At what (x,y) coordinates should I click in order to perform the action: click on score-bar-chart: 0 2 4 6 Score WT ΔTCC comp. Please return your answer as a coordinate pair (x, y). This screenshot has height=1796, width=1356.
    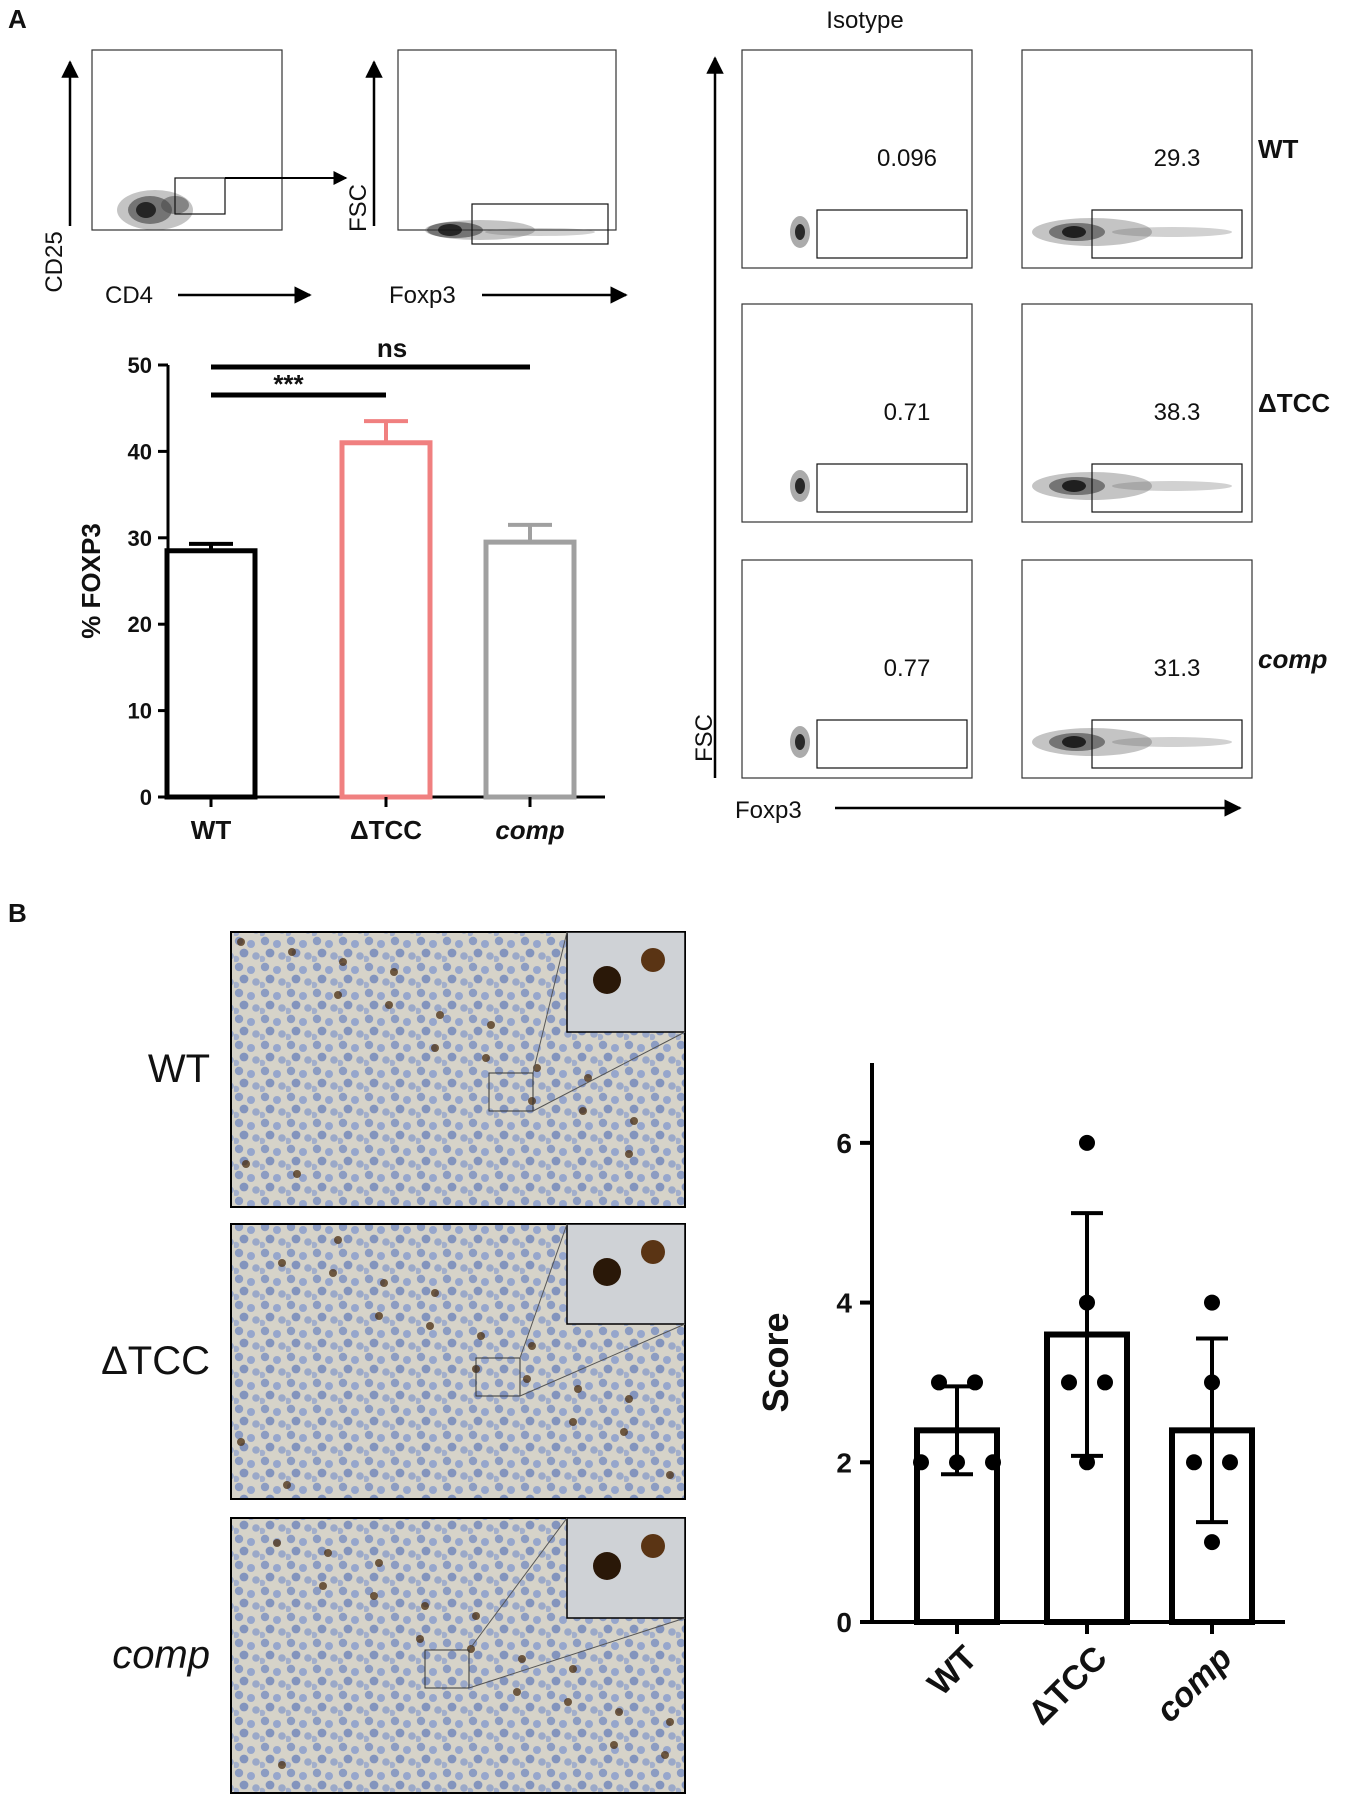
    Looking at the image, I should click on (1020, 1397).